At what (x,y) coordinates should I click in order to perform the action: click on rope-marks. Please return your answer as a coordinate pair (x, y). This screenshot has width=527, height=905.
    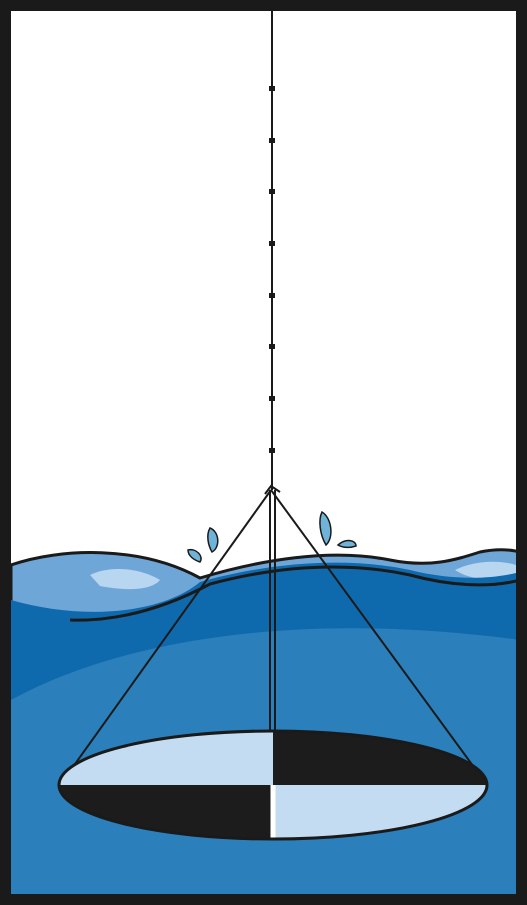
    Looking at the image, I should click on (272, 269).